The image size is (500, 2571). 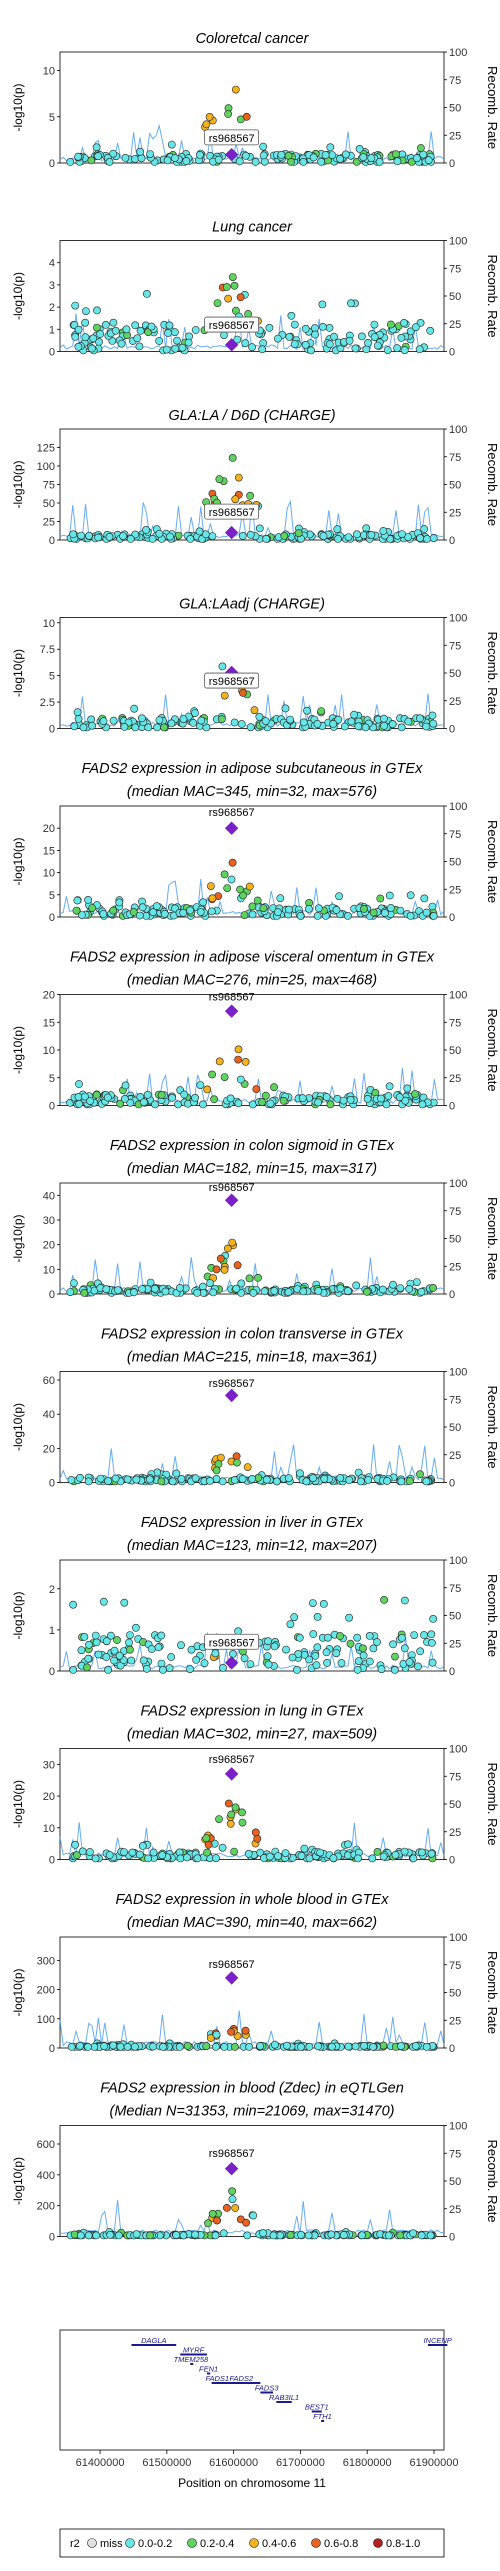 I want to click on panel-title: FADS2 expression in liver in GTEx, so click(x=252, y=1523).